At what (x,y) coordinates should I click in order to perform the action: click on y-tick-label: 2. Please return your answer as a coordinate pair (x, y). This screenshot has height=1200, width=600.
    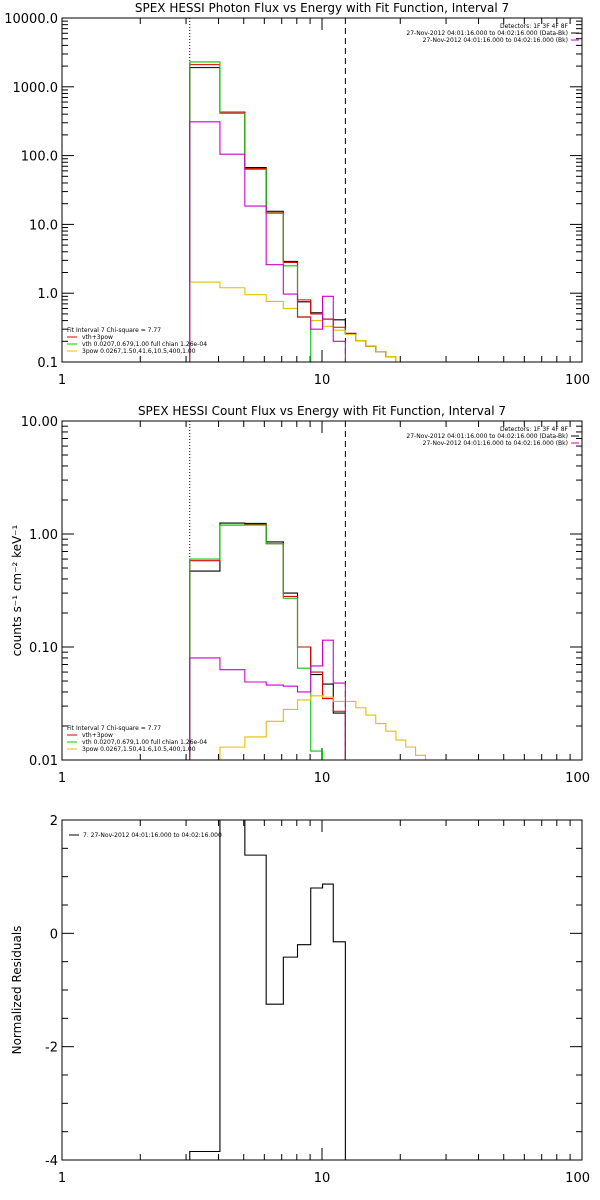
    Looking at the image, I should click on (54, 821).